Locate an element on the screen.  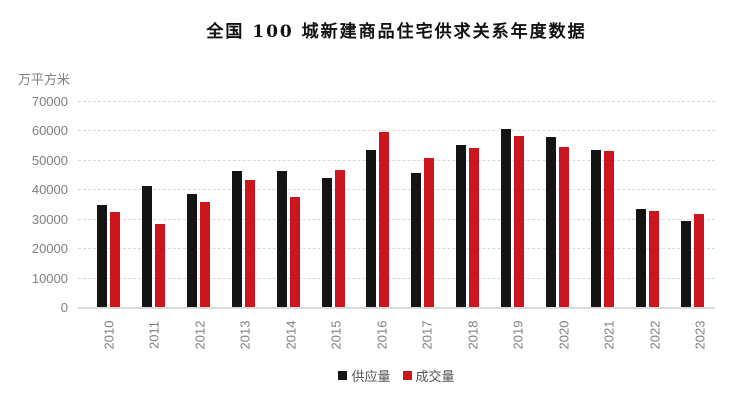
x-tick-label: 2019 is located at coordinates (518, 335).